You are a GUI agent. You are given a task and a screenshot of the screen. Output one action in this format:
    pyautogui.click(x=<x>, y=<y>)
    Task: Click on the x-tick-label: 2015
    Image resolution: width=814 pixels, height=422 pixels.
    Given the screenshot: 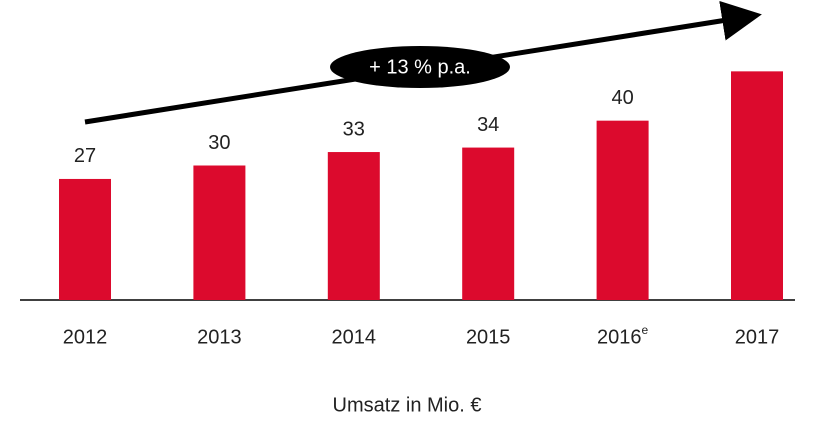 What is the action you would take?
    pyautogui.click(x=488, y=337)
    